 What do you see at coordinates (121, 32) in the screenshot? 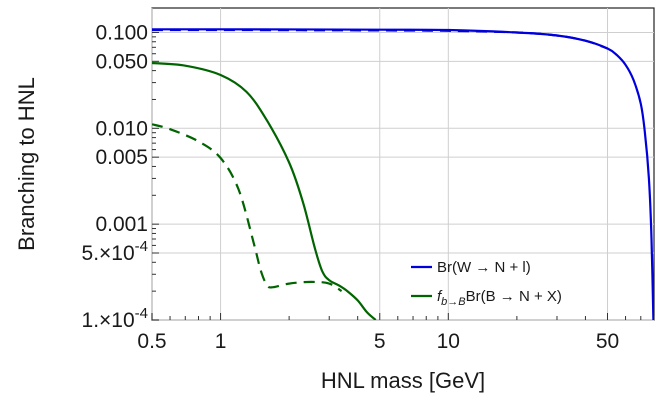
I see `y-tick-label: 0.100` at bounding box center [121, 32].